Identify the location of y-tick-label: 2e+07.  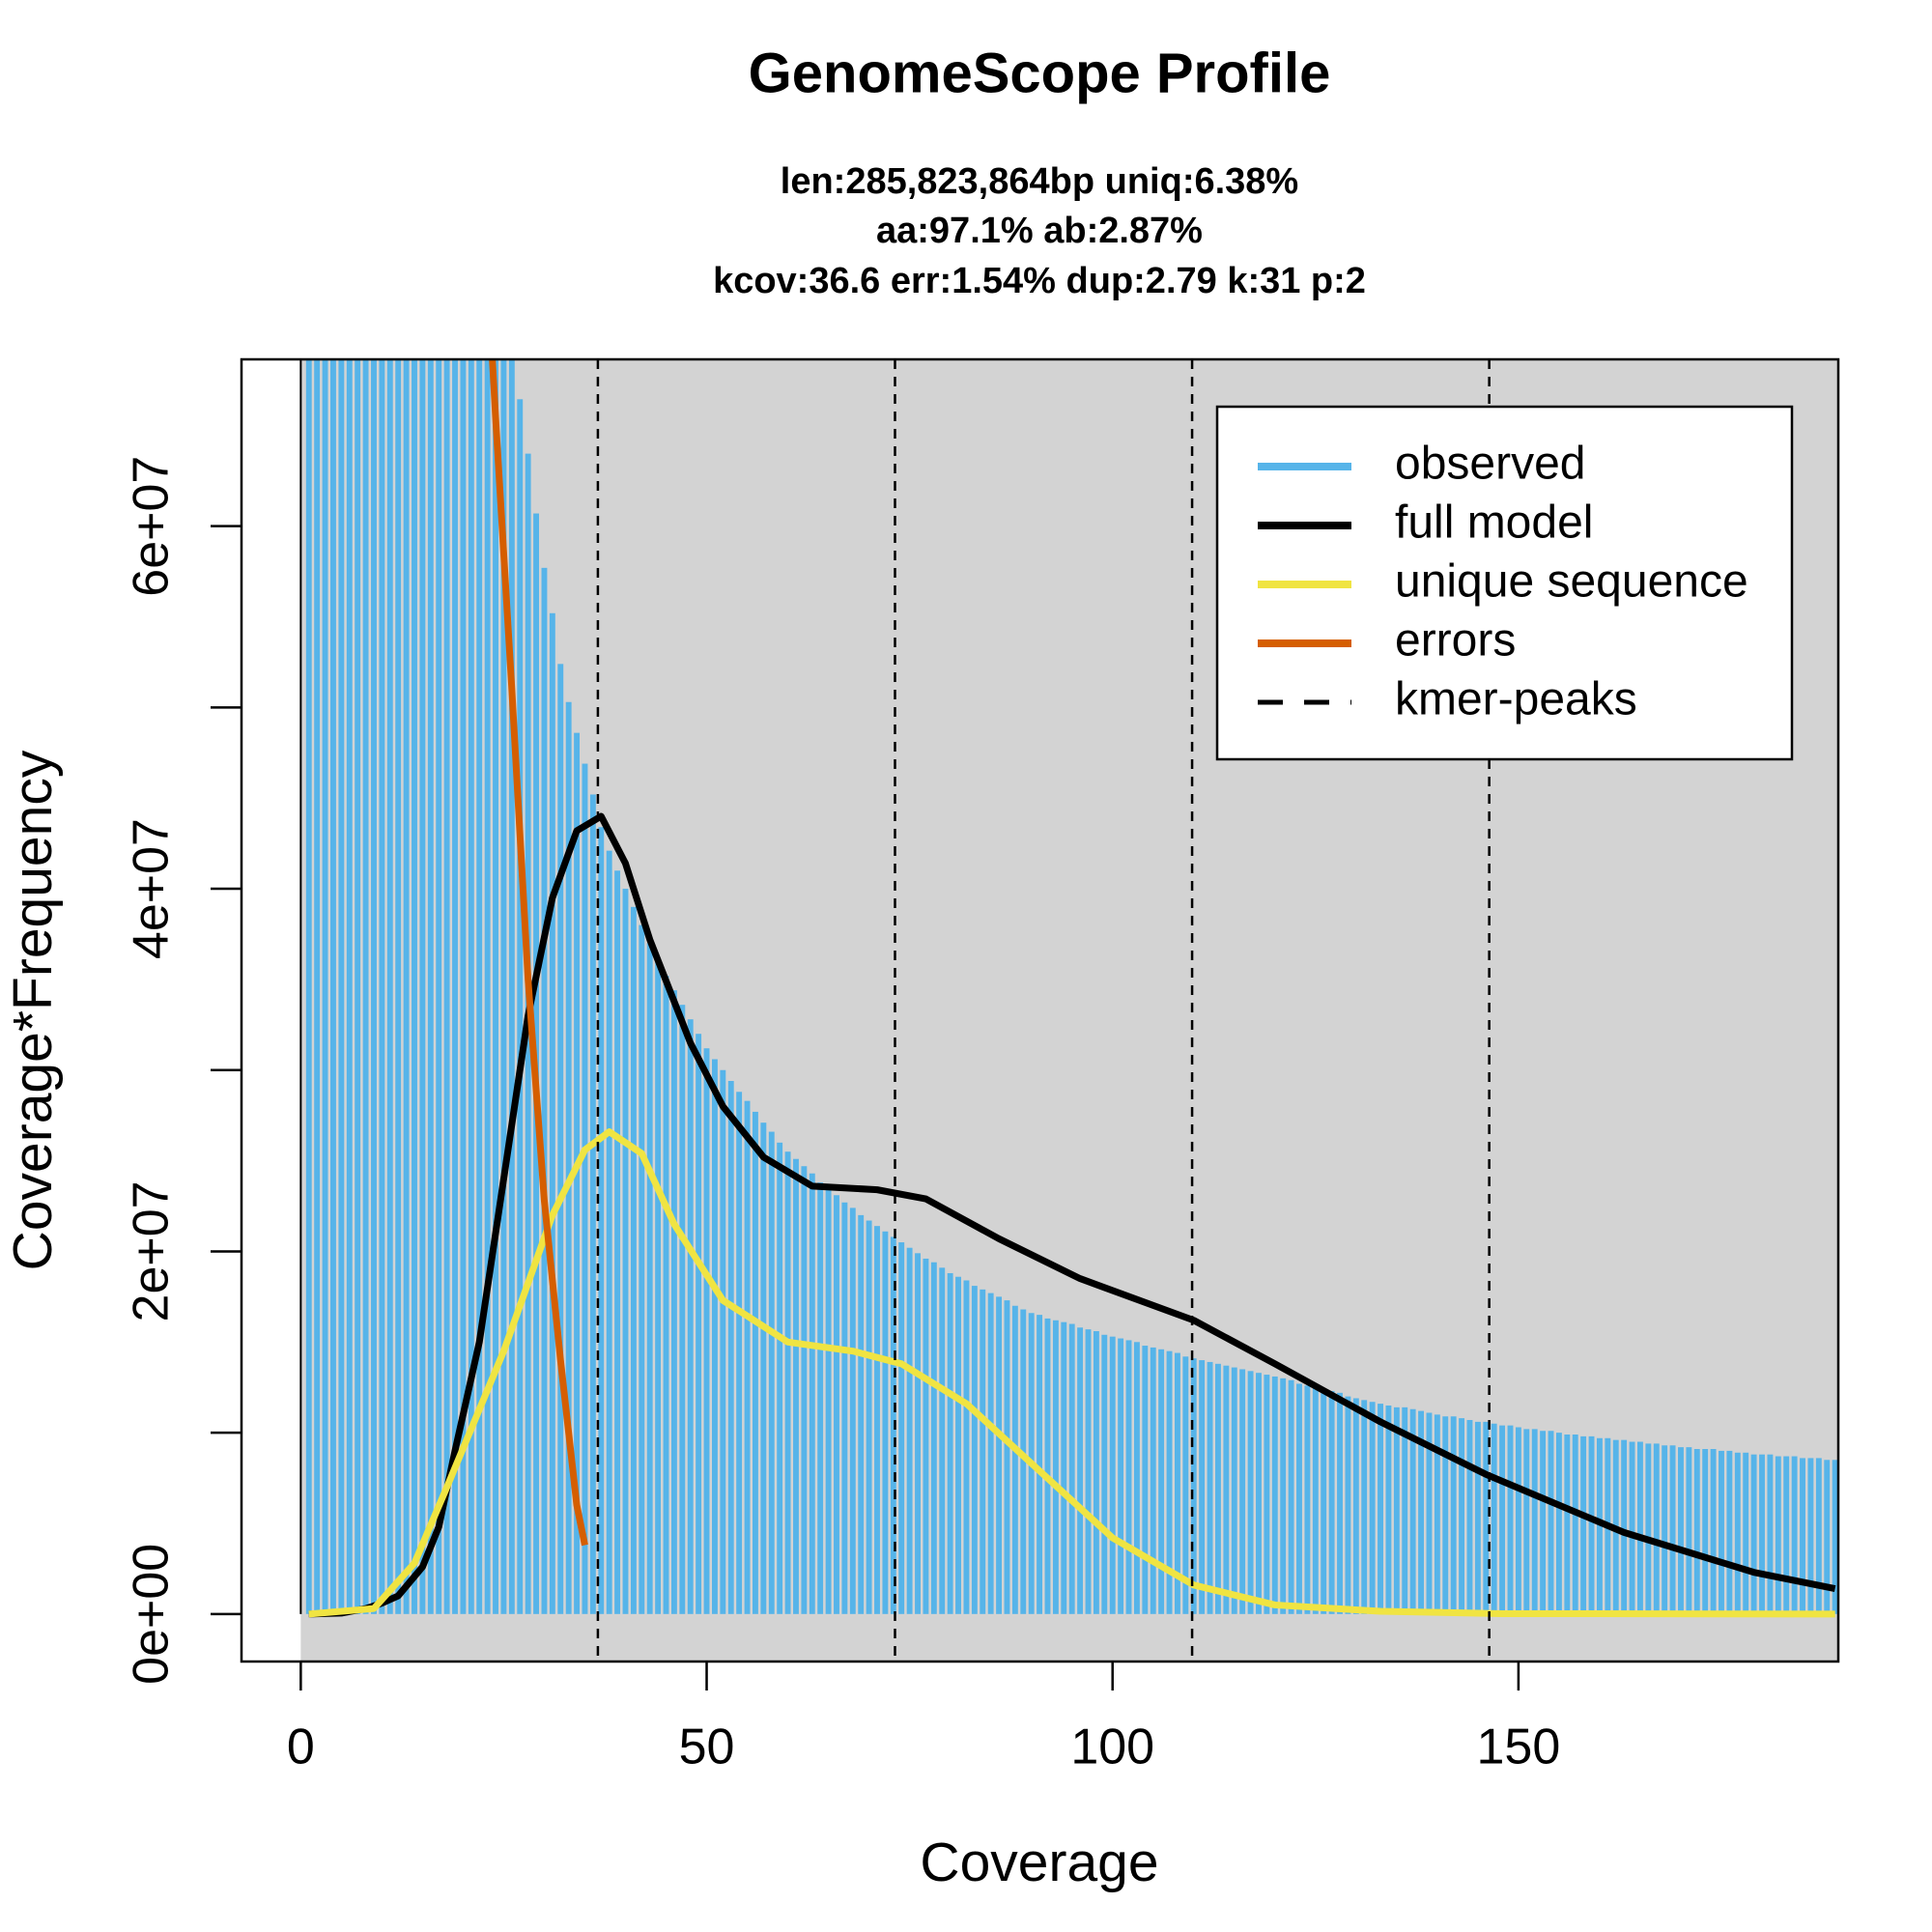
(152, 1250).